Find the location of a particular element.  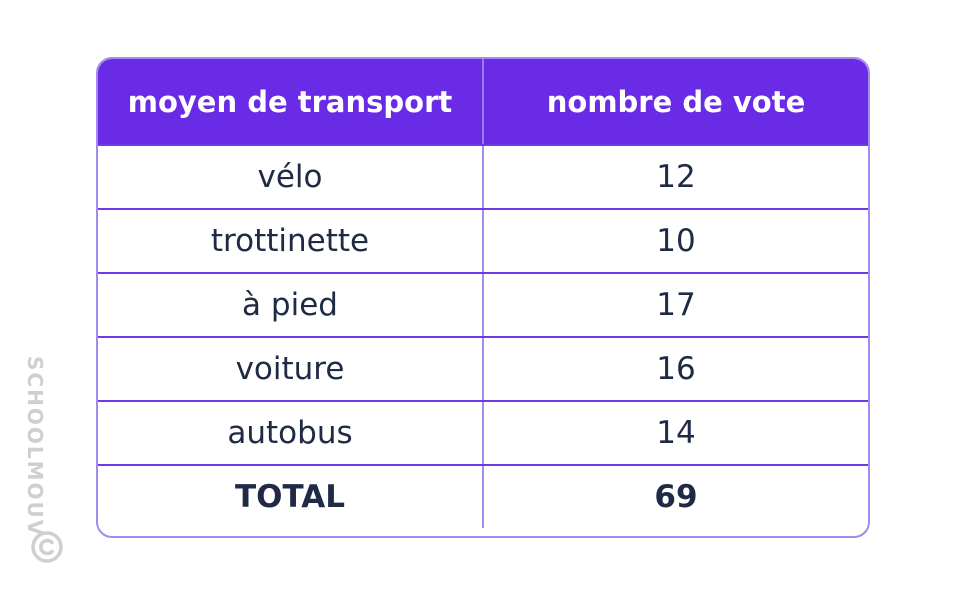

header-votes: nombre de vote is located at coordinates (676, 101).